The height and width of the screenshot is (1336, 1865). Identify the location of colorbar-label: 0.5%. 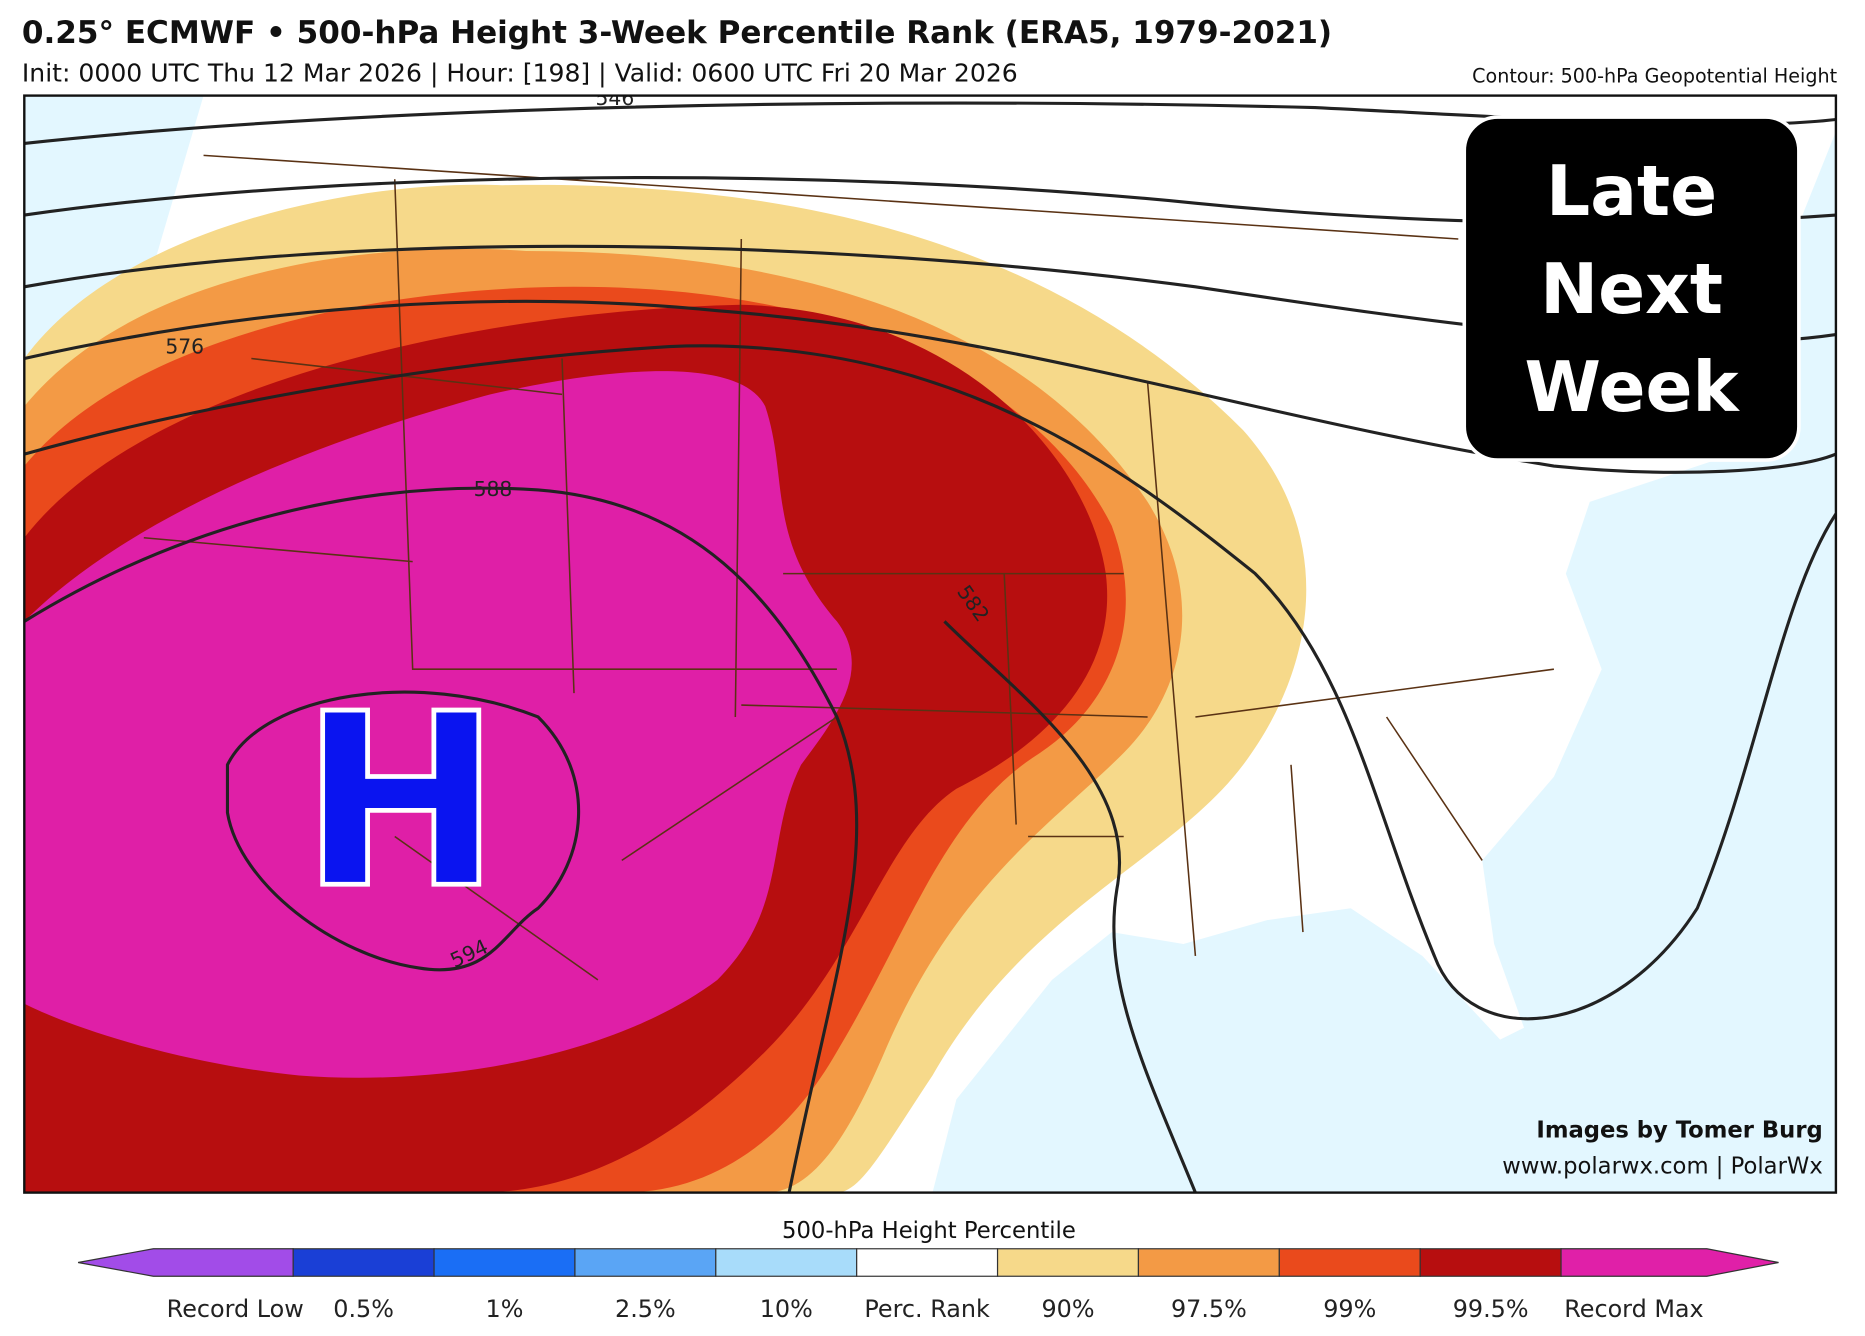
(363, 1309).